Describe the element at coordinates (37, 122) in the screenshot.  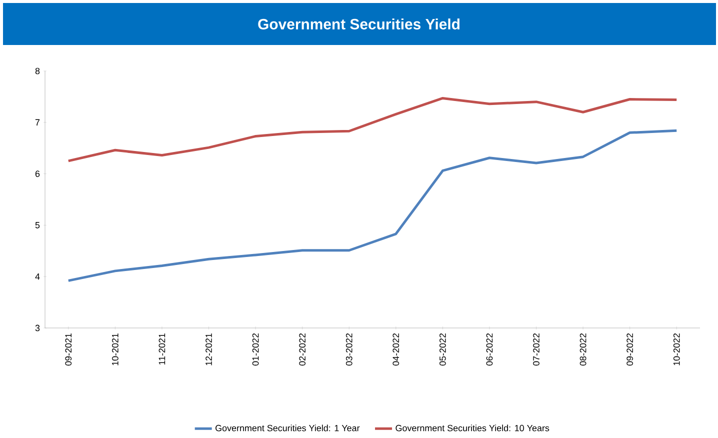
I see `y-tick-label: 7` at that location.